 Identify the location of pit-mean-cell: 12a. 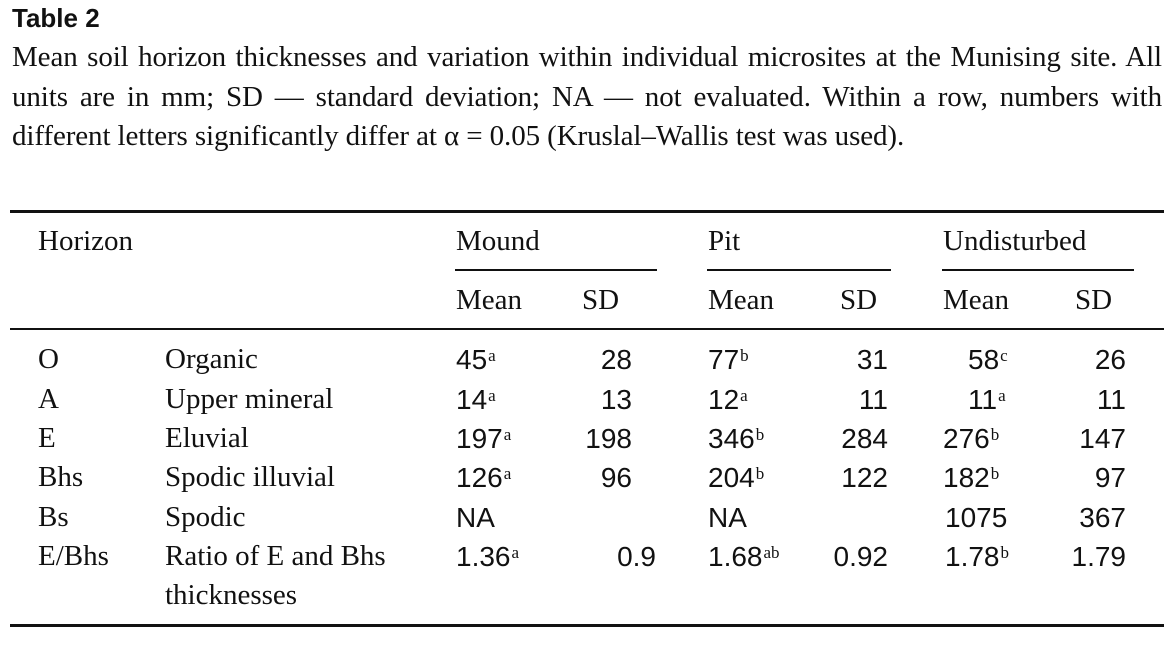
(728, 399).